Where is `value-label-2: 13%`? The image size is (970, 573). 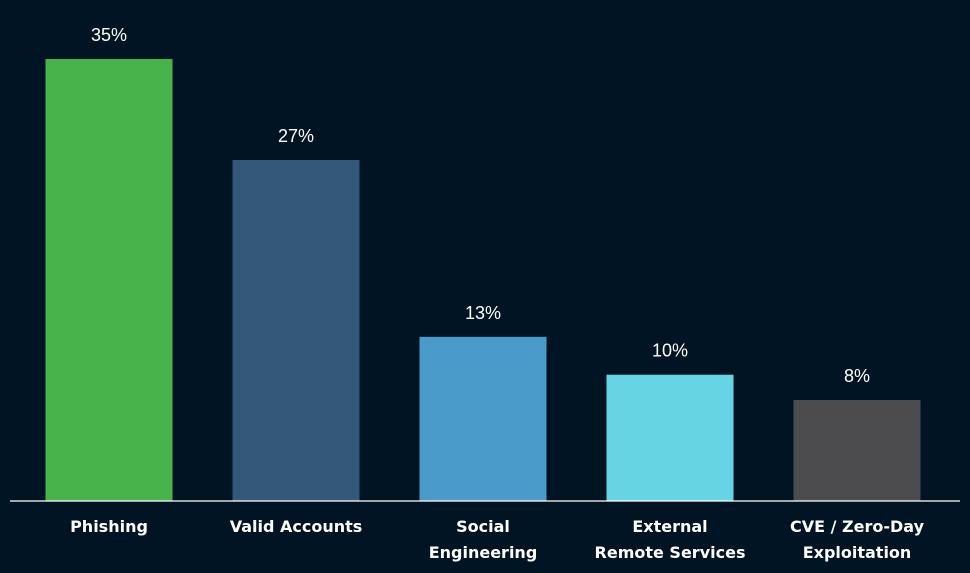
value-label-2: 13% is located at coordinates (483, 313).